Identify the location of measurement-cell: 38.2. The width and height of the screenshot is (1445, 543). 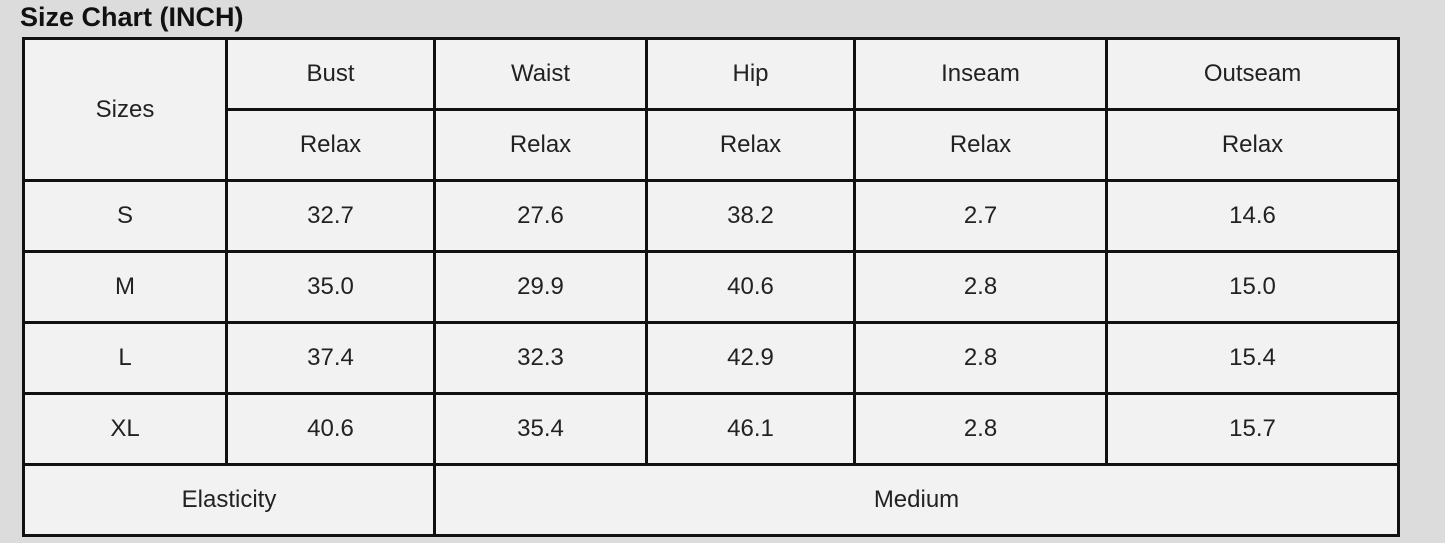
(750, 216).